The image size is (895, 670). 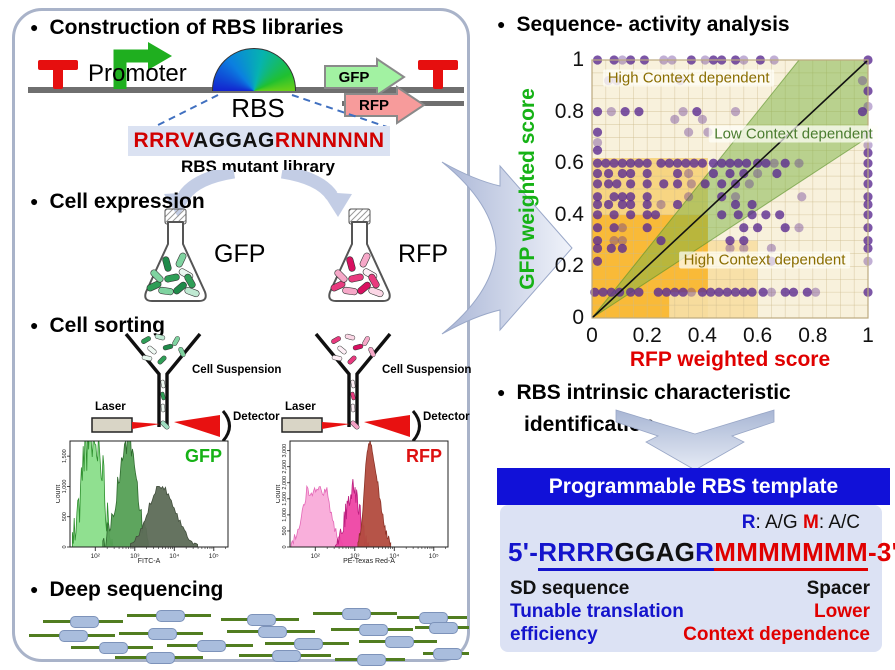 I want to click on section-title-sequencing: Deep sequencing, so click(x=126, y=590).